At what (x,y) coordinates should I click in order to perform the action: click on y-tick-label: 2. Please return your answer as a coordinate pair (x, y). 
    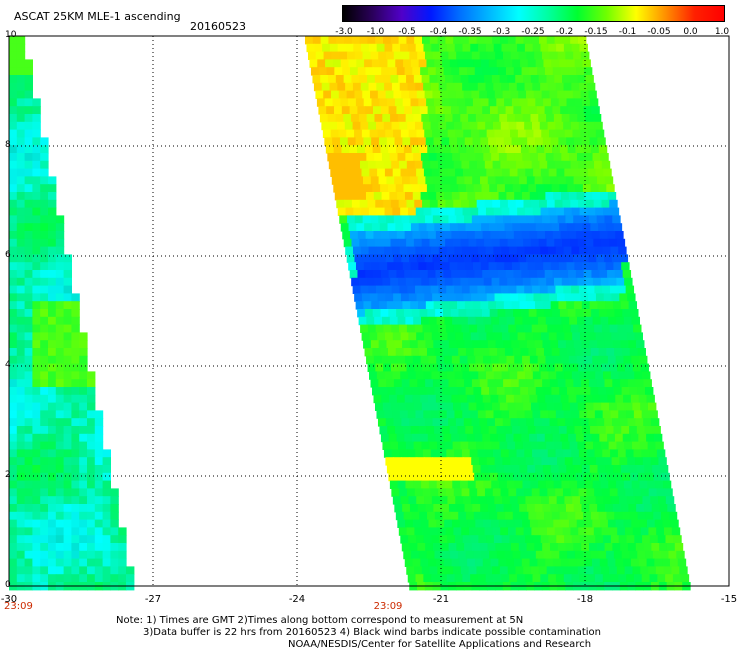
    Looking at the image, I should click on (8, 475).